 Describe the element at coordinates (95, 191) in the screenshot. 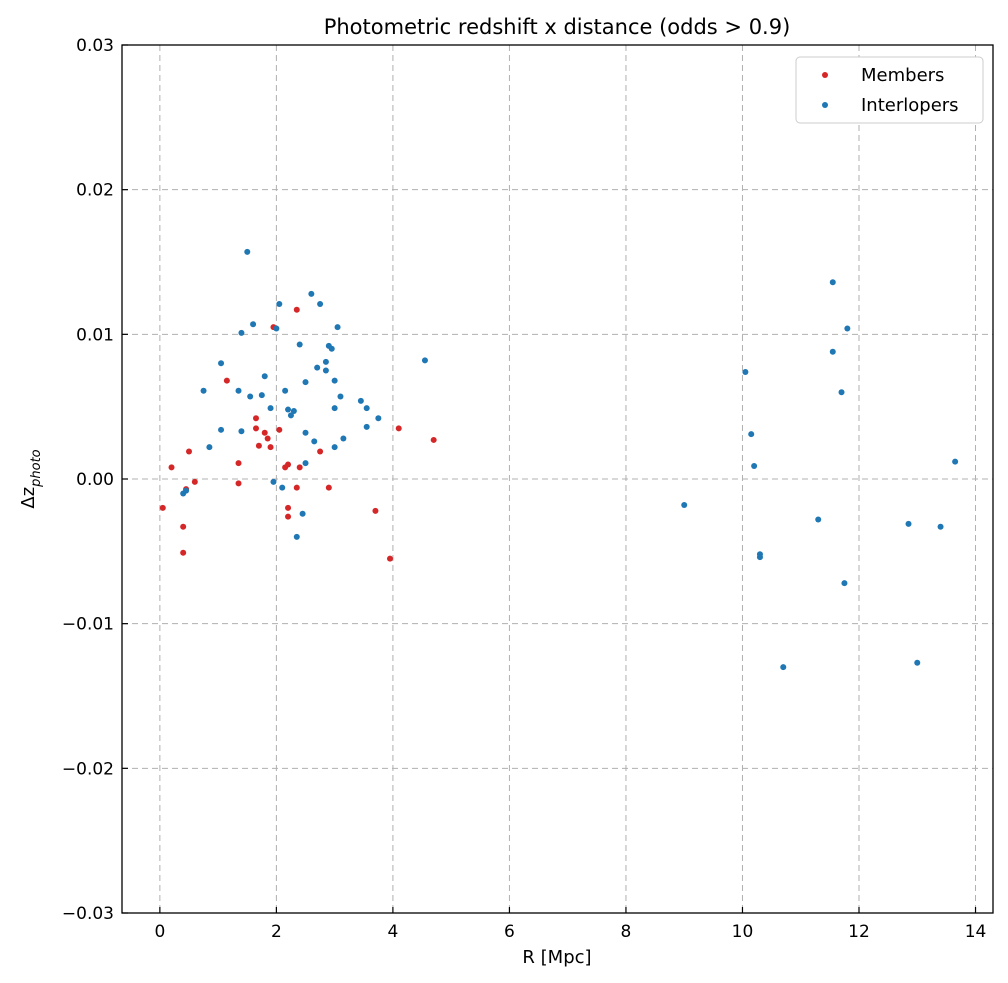

I see `y-tick-label: 0.02` at that location.